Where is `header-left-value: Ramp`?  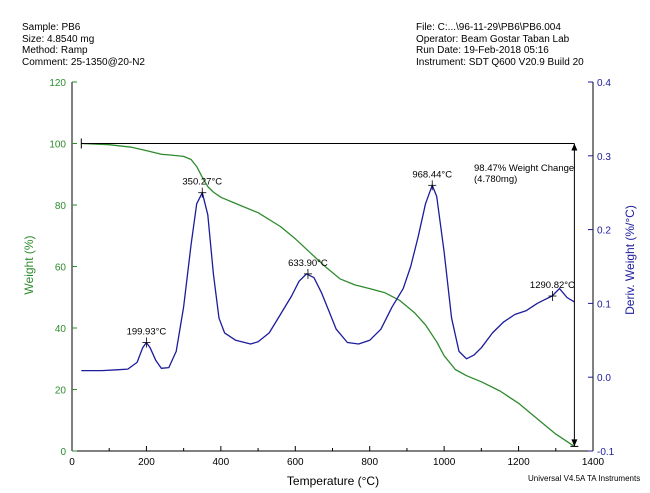 header-left-value: Ramp is located at coordinates (73, 50).